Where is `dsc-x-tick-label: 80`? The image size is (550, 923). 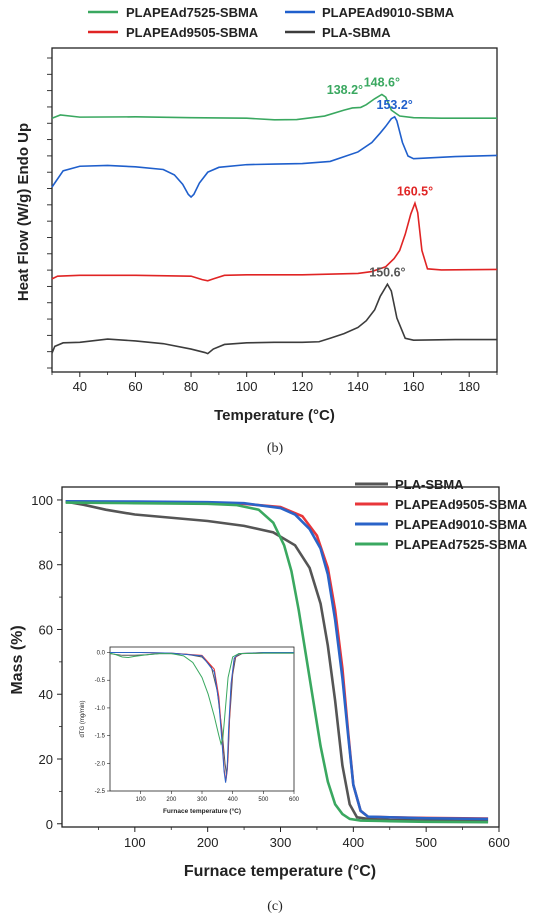
dsc-x-tick-label: 80 is located at coordinates (191, 386).